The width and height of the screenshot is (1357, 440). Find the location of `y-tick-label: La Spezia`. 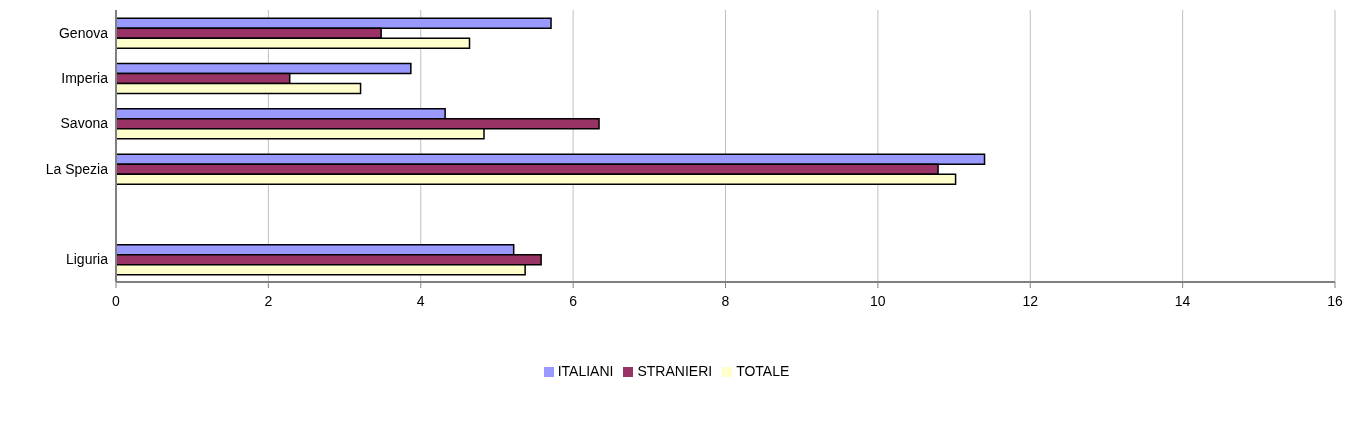

y-tick-label: La Spezia is located at coordinates (77, 168).